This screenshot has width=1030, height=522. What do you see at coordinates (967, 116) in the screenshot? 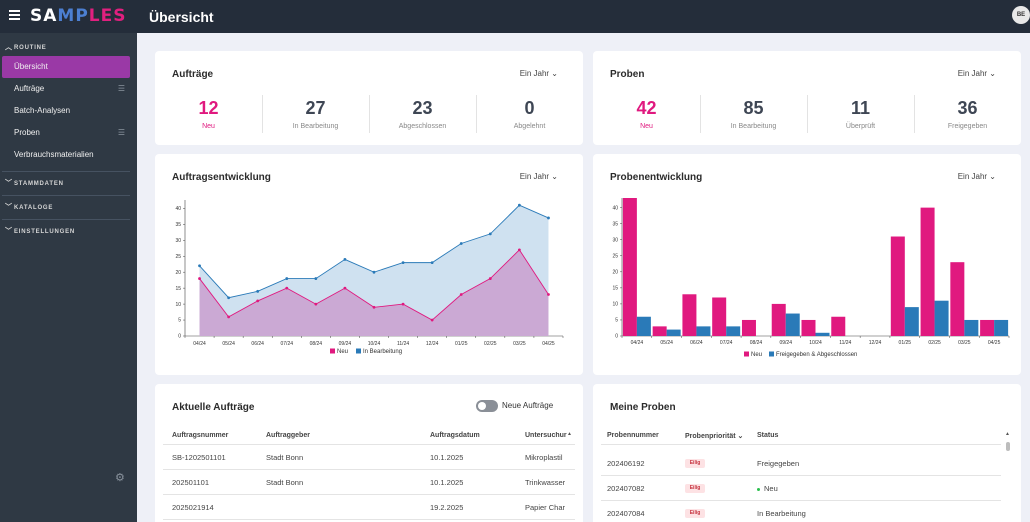
I see `stat-freigegeben: 36 Freigegeben` at bounding box center [967, 116].